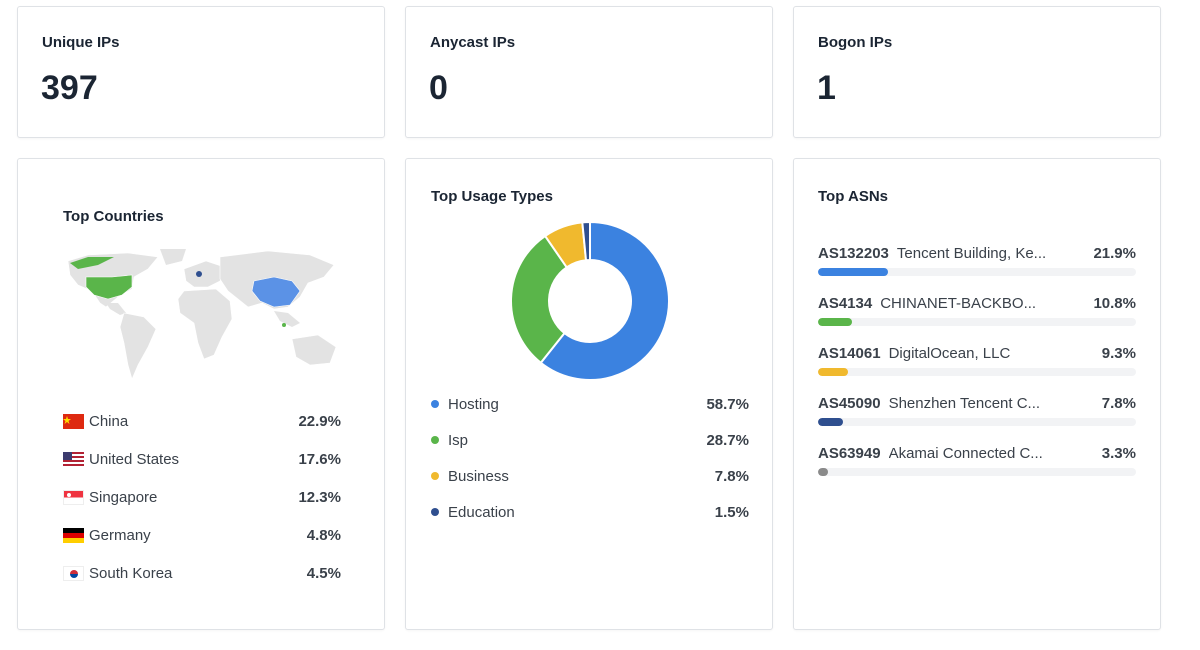 The width and height of the screenshot is (1200, 650). I want to click on donut-slice-isp, so click(539, 299).